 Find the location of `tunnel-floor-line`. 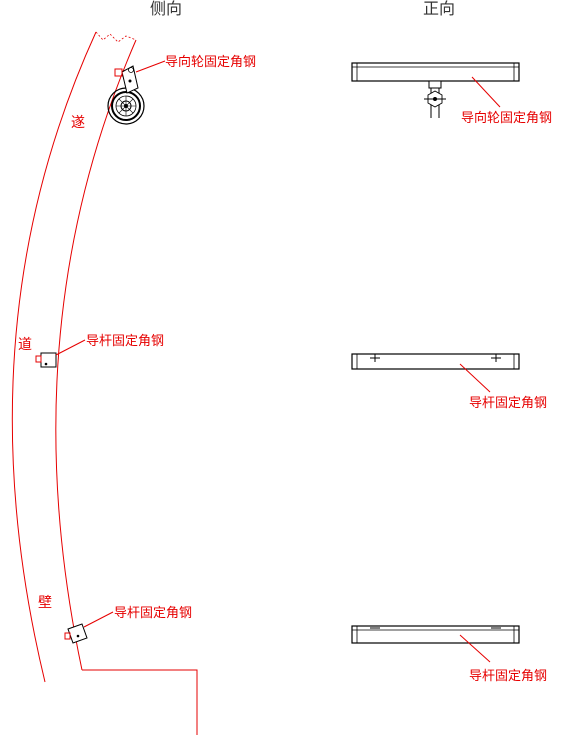

tunnel-floor-line is located at coordinates (140, 702).